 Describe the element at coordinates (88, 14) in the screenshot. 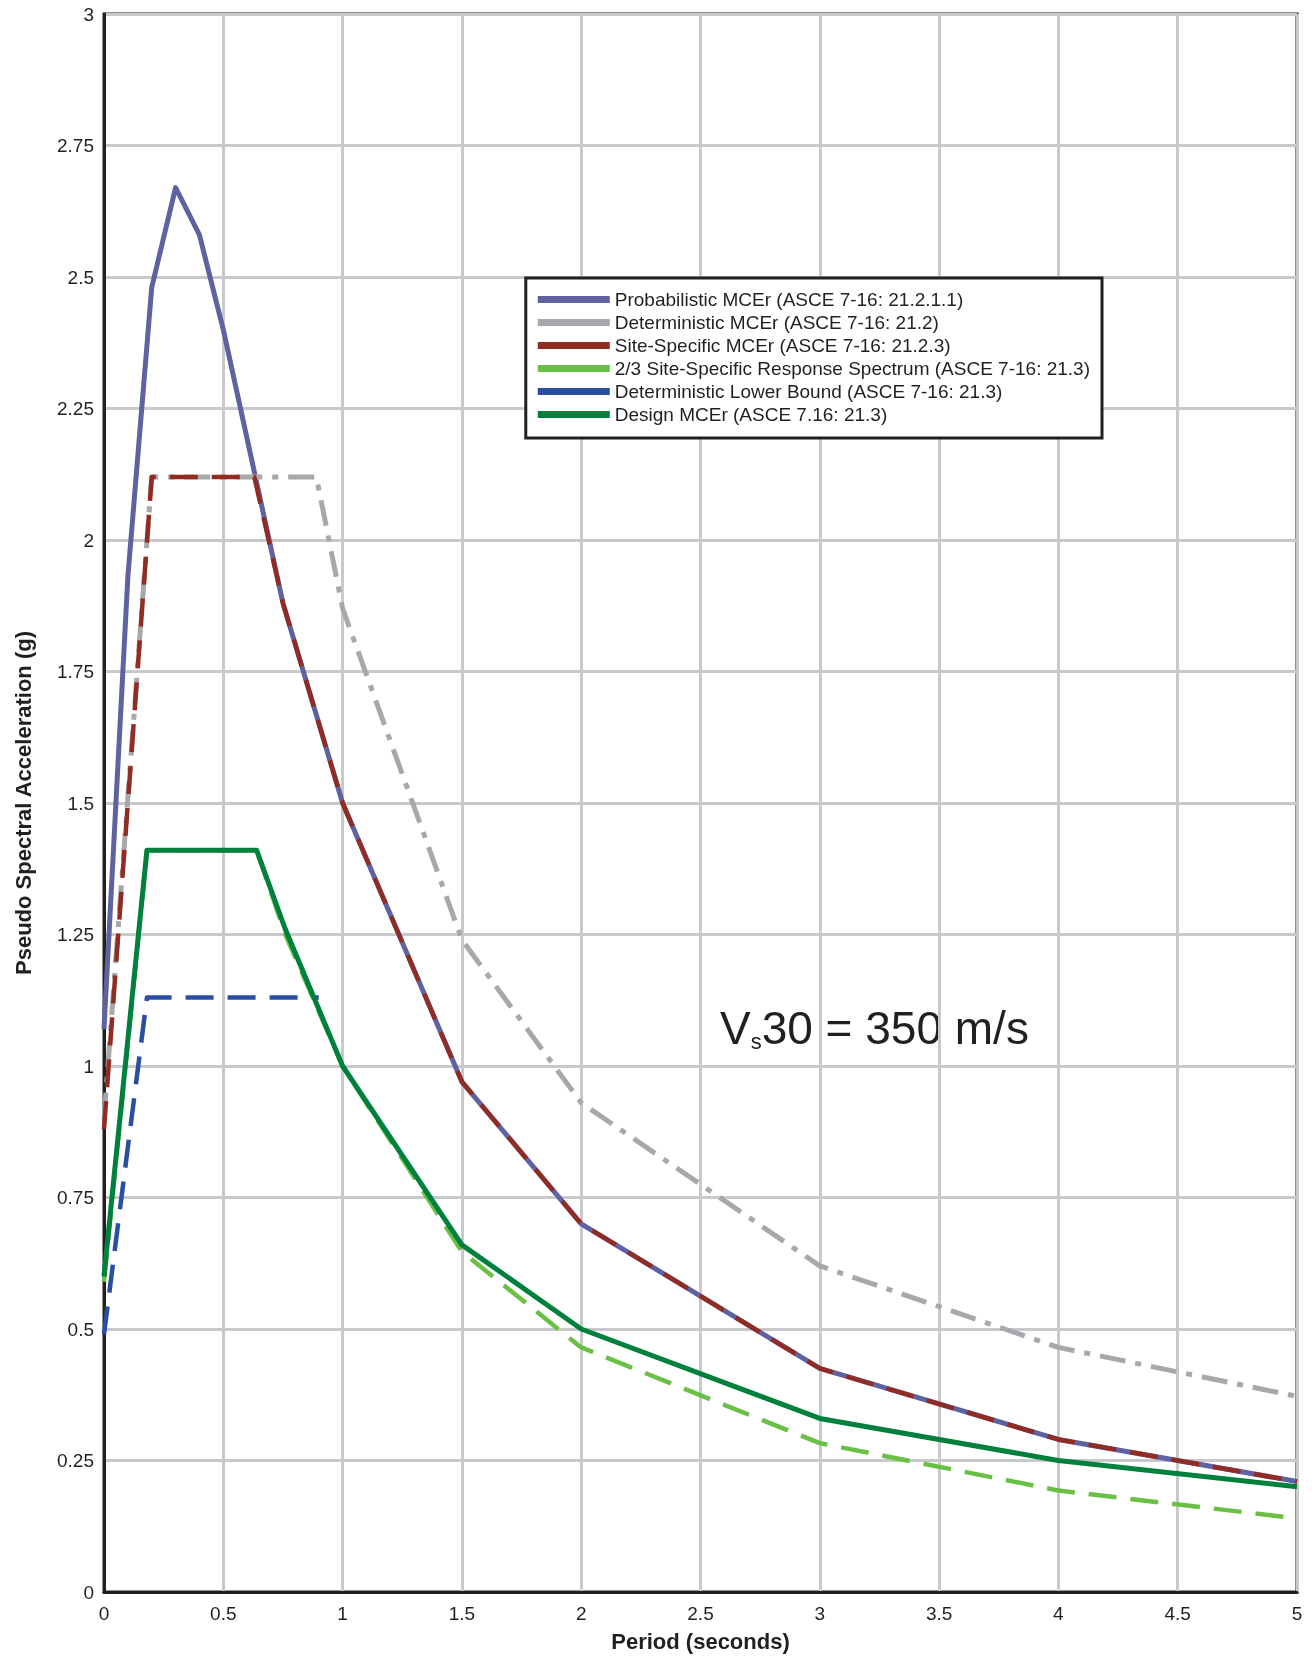

I see `y-tick-label: 3` at that location.